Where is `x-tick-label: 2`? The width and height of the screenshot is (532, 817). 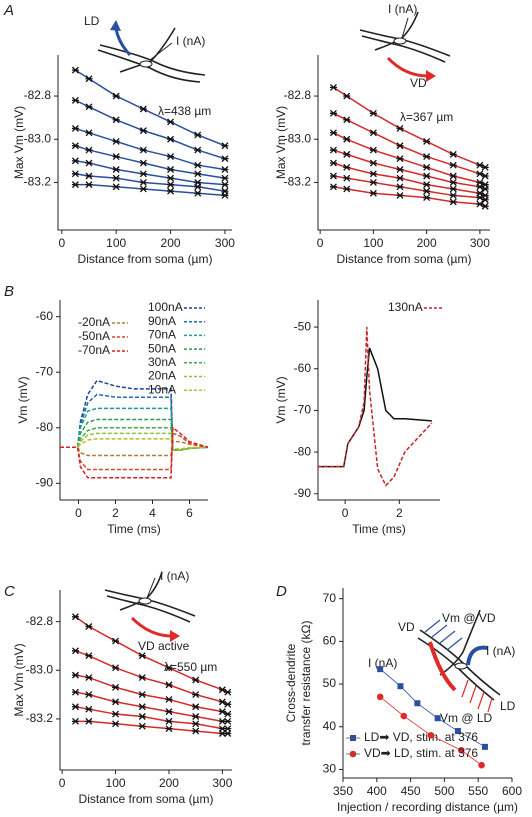 x-tick-label: 2 is located at coordinates (399, 513).